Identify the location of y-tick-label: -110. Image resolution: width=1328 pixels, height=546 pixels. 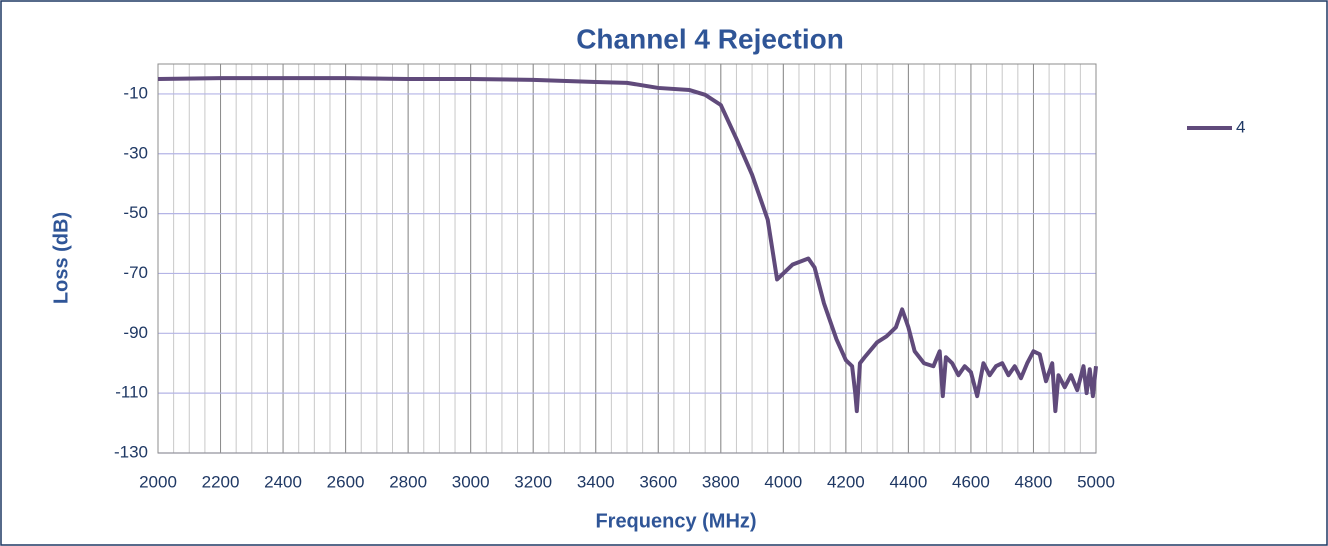
(131, 392).